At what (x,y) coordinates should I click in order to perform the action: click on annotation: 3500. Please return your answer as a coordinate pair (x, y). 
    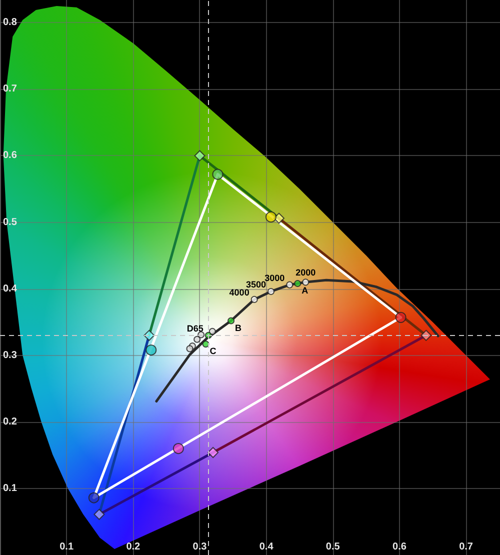
    Looking at the image, I should click on (256, 284).